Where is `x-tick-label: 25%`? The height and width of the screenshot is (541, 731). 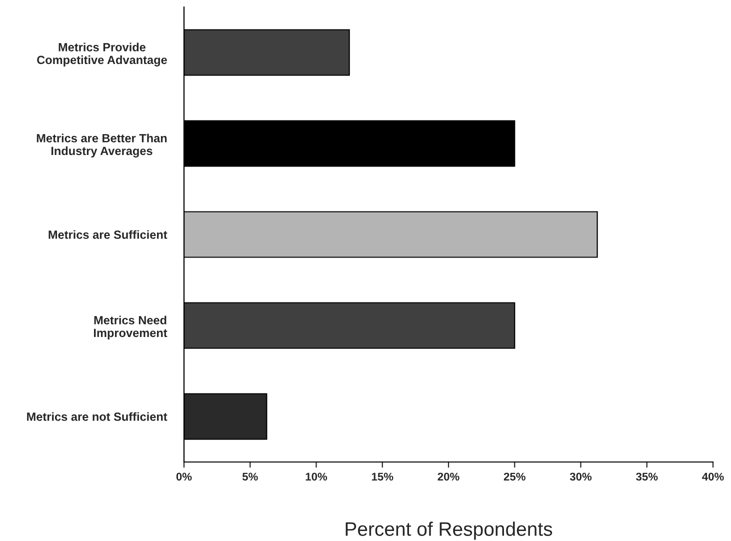 x-tick-label: 25% is located at coordinates (515, 476).